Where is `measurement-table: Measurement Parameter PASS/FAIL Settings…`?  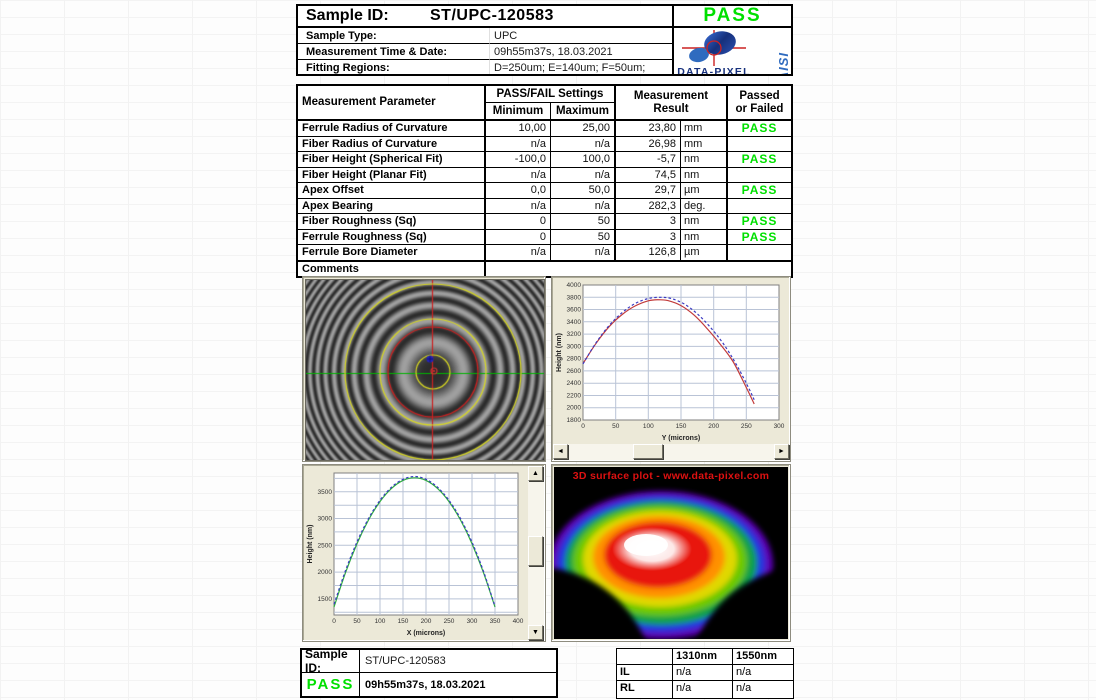
measurement-table: Measurement Parameter PASS/FAIL Settings… is located at coordinates (544, 181).